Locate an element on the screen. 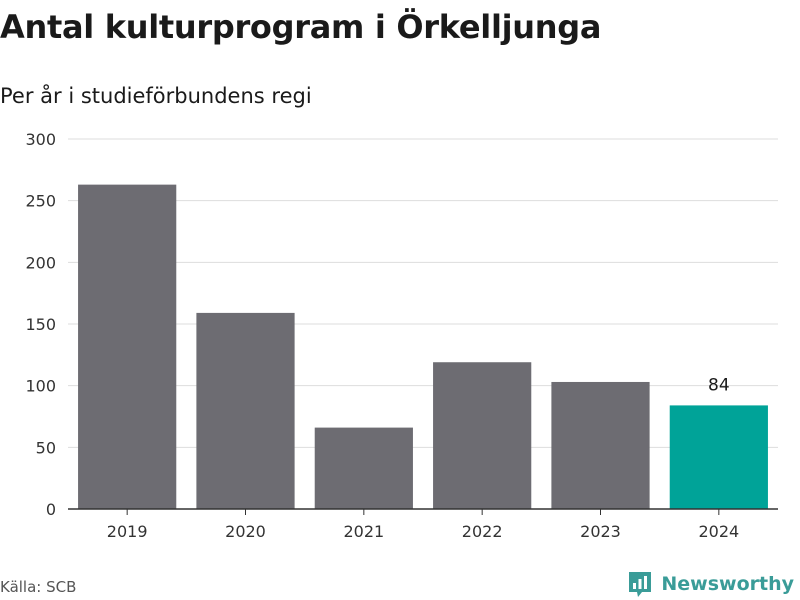  chart-title: Antal kulturprogram i Örkelljunga is located at coordinates (301, 27).